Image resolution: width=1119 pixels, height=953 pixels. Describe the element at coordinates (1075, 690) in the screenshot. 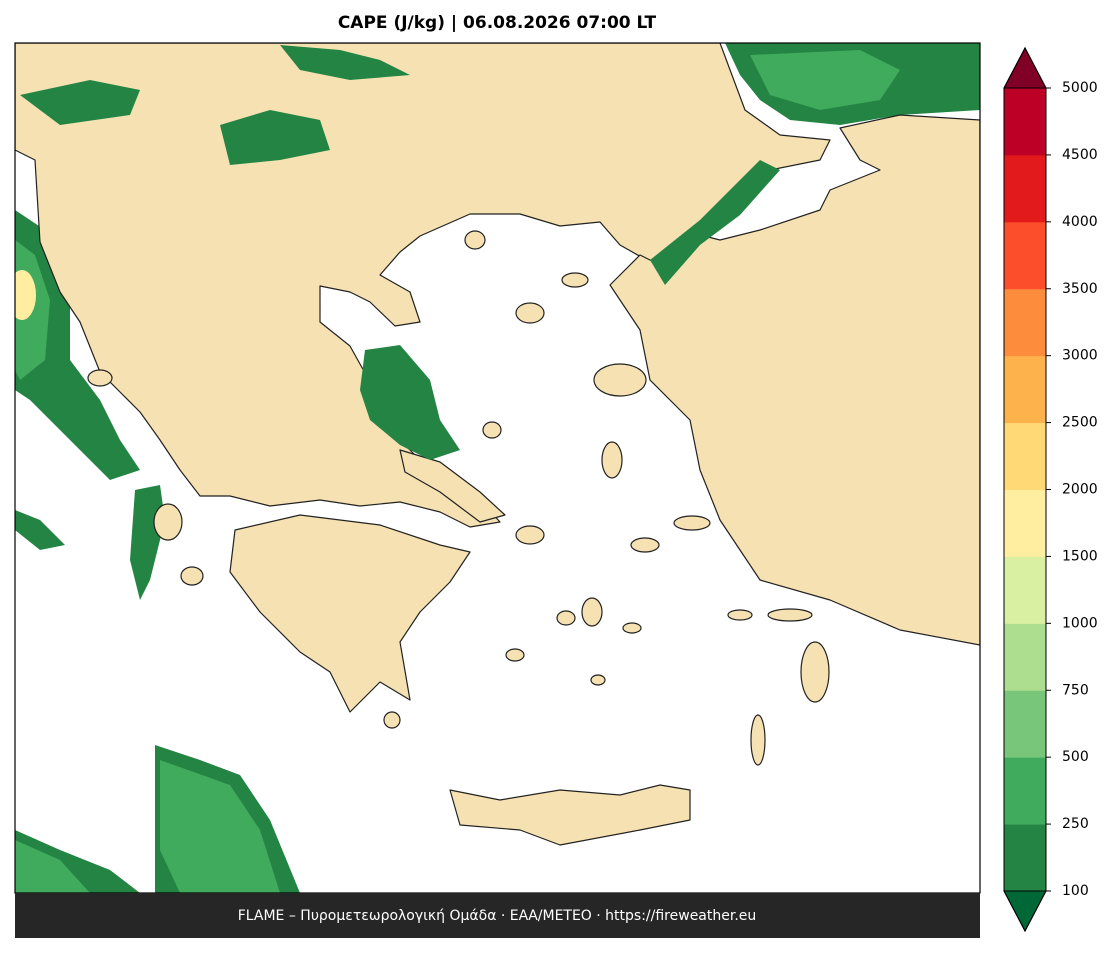

I see `colorbar-tick-label: 750` at that location.